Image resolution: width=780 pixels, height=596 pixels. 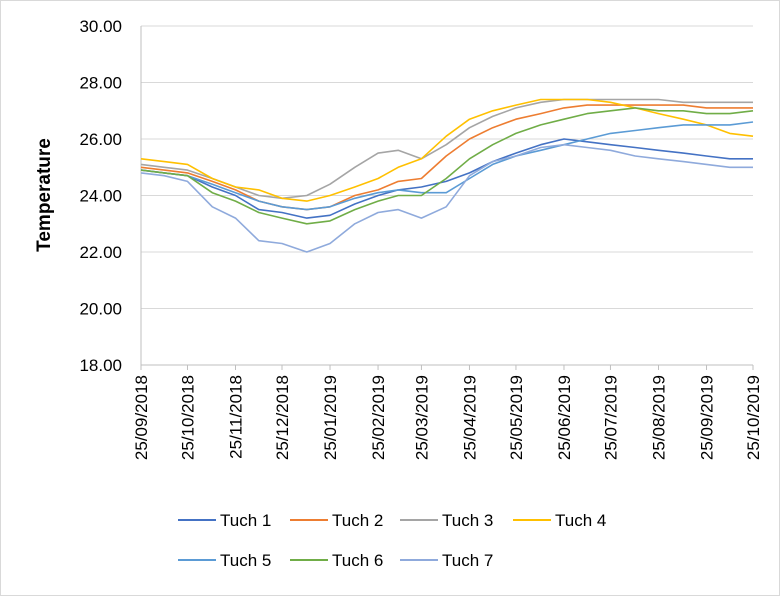 What do you see at coordinates (245, 560) in the screenshot?
I see `legend-label: Tuch 5` at bounding box center [245, 560].